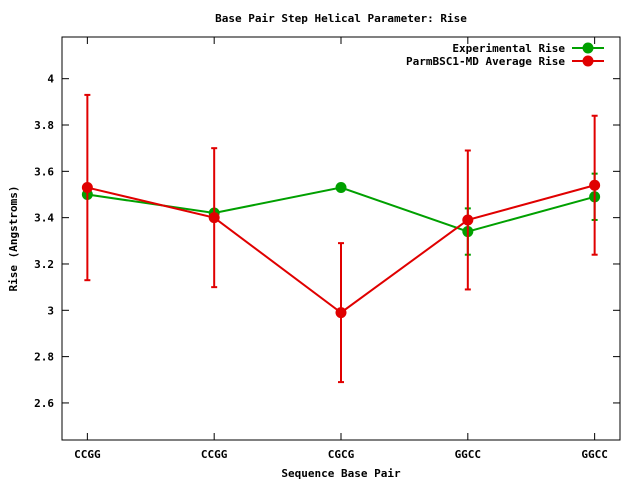  Describe the element at coordinates (508, 48) in the screenshot. I see `legend-label: Experimental Rise` at that location.